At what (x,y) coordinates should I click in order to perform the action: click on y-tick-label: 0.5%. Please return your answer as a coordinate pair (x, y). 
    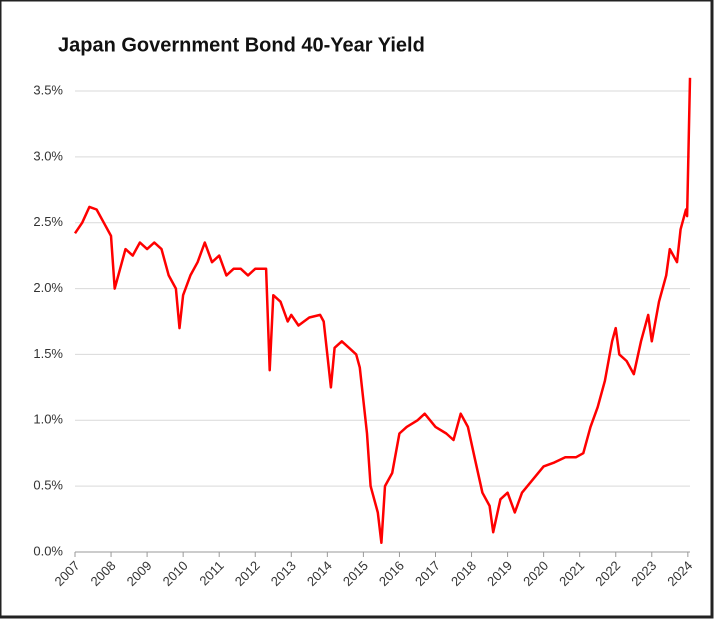
    Looking at the image, I should click on (48, 485).